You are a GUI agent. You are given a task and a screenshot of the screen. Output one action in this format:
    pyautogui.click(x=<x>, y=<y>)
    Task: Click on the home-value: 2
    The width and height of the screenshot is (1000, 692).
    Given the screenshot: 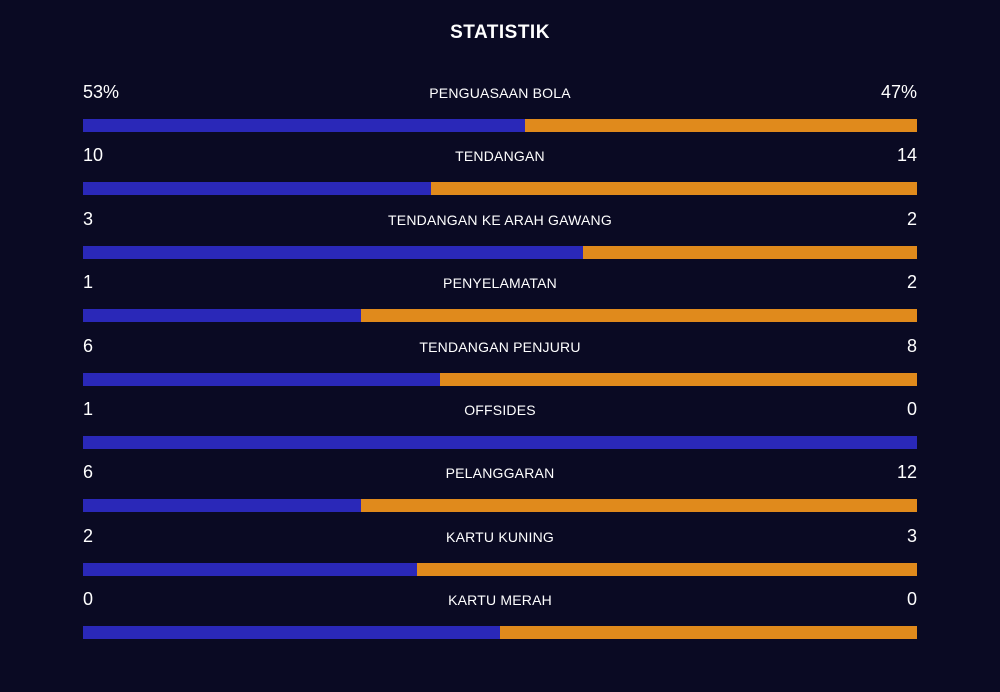 What is the action you would take?
    pyautogui.click(x=88, y=535)
    